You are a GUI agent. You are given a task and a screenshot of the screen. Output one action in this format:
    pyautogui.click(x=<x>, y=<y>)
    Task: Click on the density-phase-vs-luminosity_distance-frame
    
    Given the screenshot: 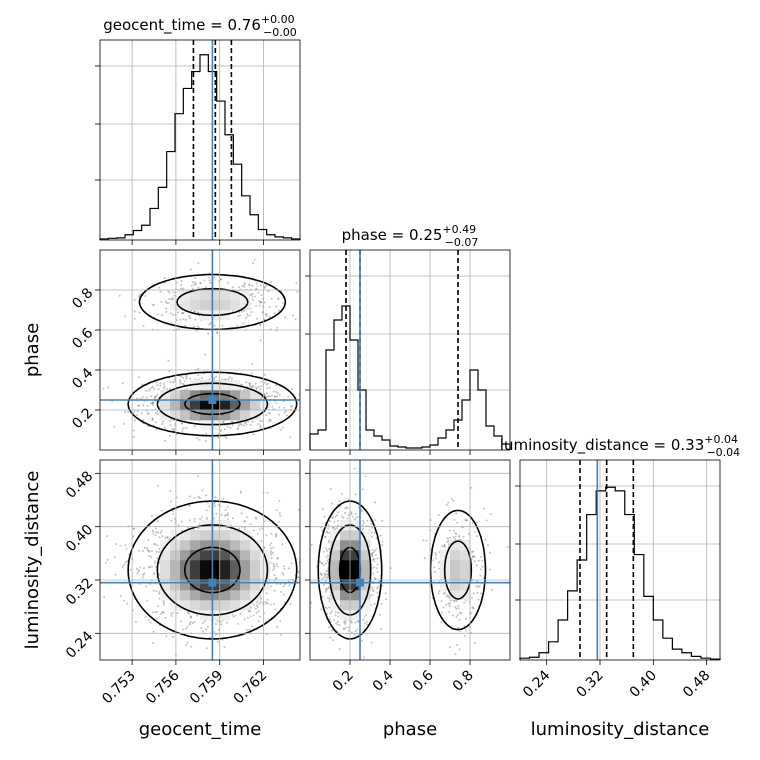 What is the action you would take?
    pyautogui.click(x=410, y=560)
    